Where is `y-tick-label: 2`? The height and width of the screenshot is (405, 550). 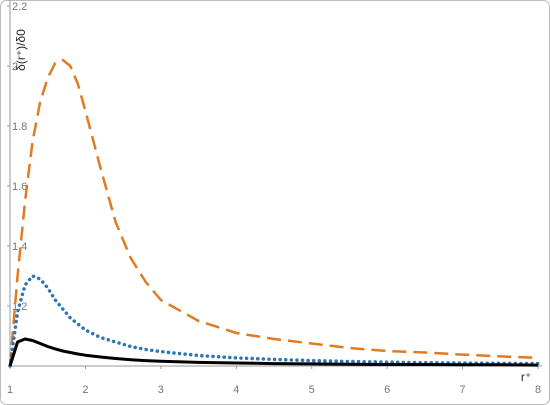
y-tick-label: 2 is located at coordinates (15, 67).